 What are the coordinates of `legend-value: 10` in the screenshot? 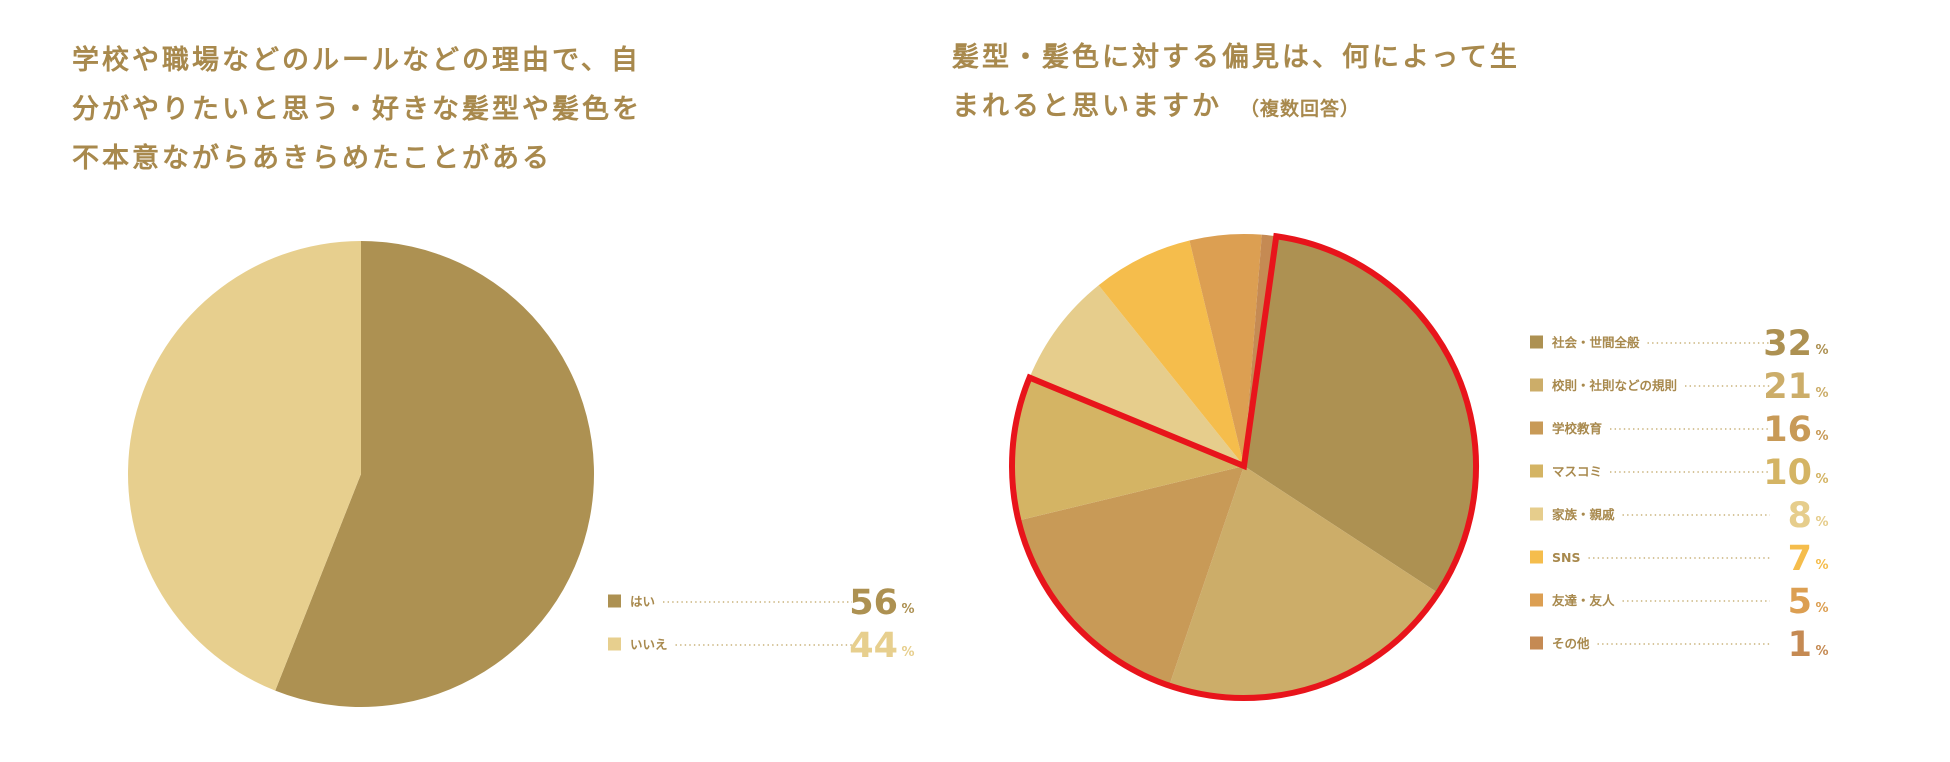 It's located at (1787, 473).